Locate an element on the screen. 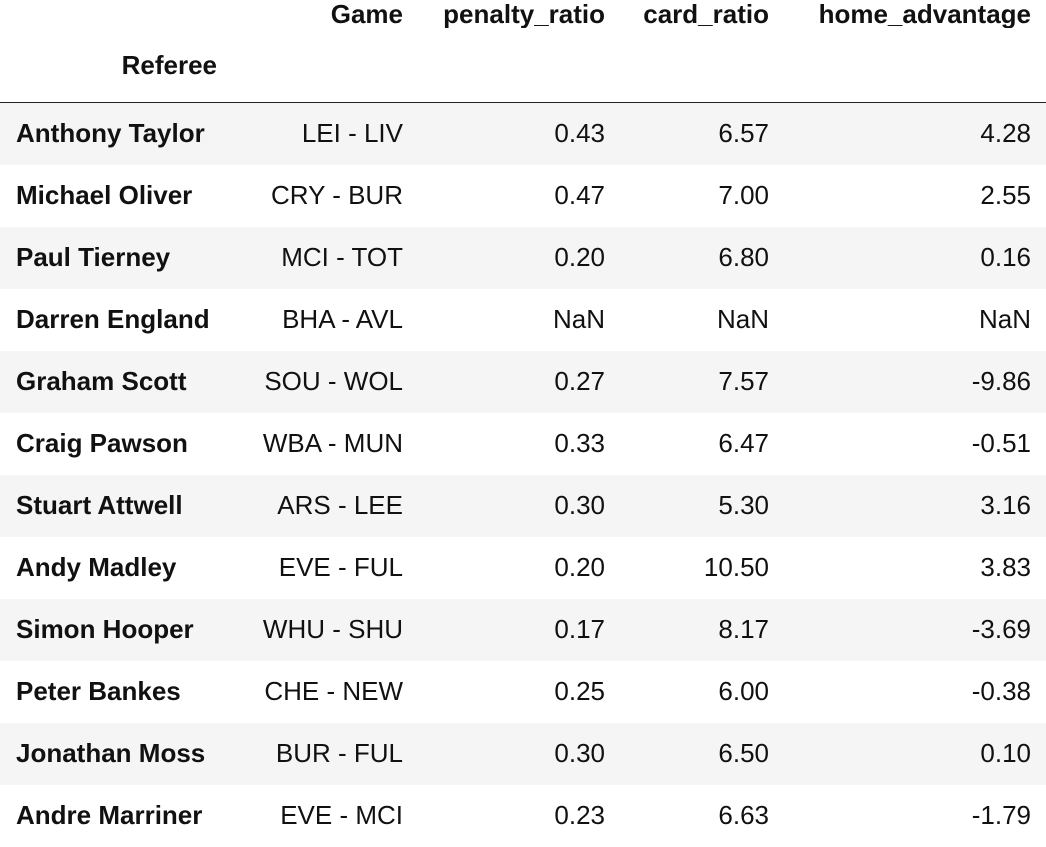 The height and width of the screenshot is (847, 1046). cell-home-advantage: -3.69 is located at coordinates (1001, 629).